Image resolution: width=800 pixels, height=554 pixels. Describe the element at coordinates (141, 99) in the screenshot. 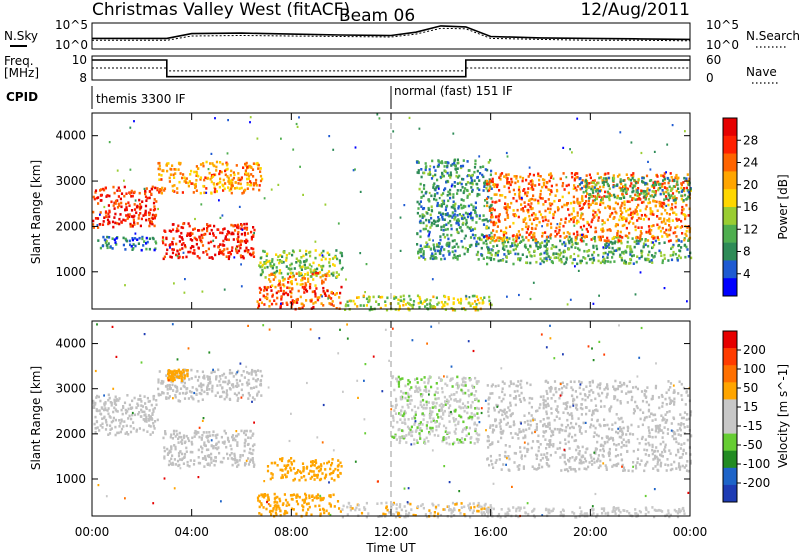

I see `cpid-segment-themis: themis 3300 IF` at that location.